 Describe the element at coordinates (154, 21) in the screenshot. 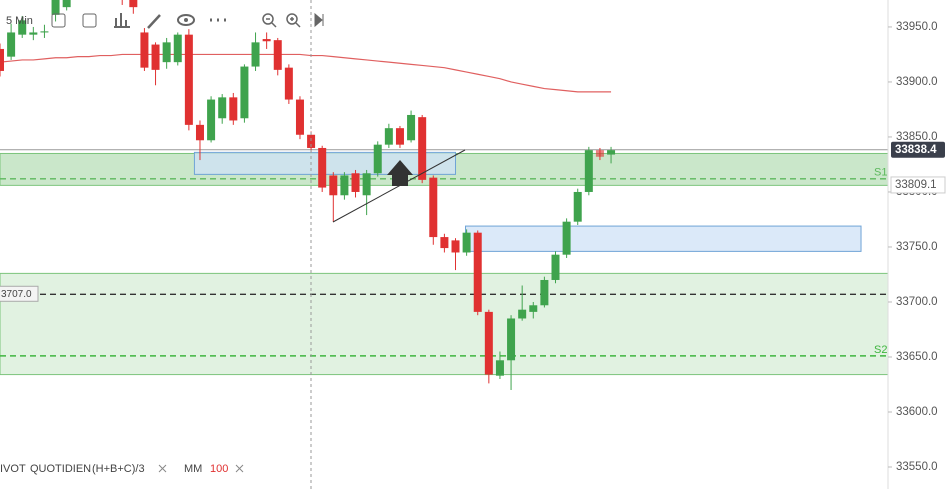

I see `icon-draw` at that location.